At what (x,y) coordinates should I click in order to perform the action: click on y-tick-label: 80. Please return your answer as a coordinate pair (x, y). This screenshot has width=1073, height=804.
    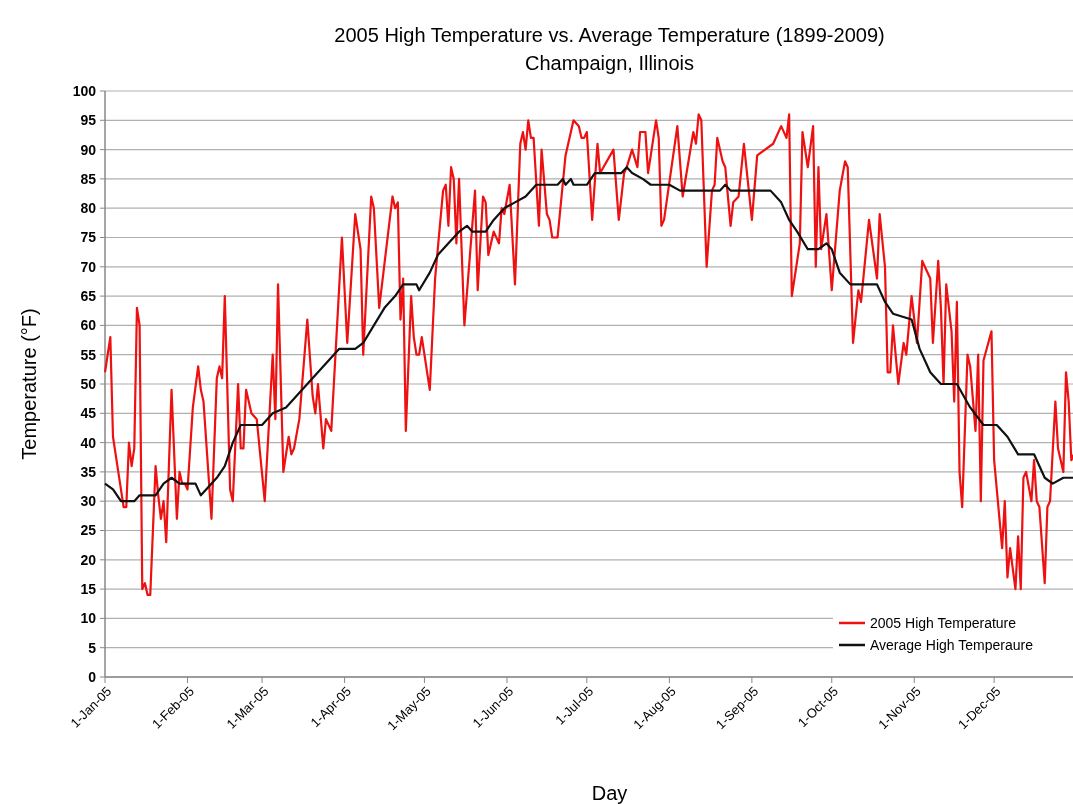
    Looking at the image, I should click on (88, 208).